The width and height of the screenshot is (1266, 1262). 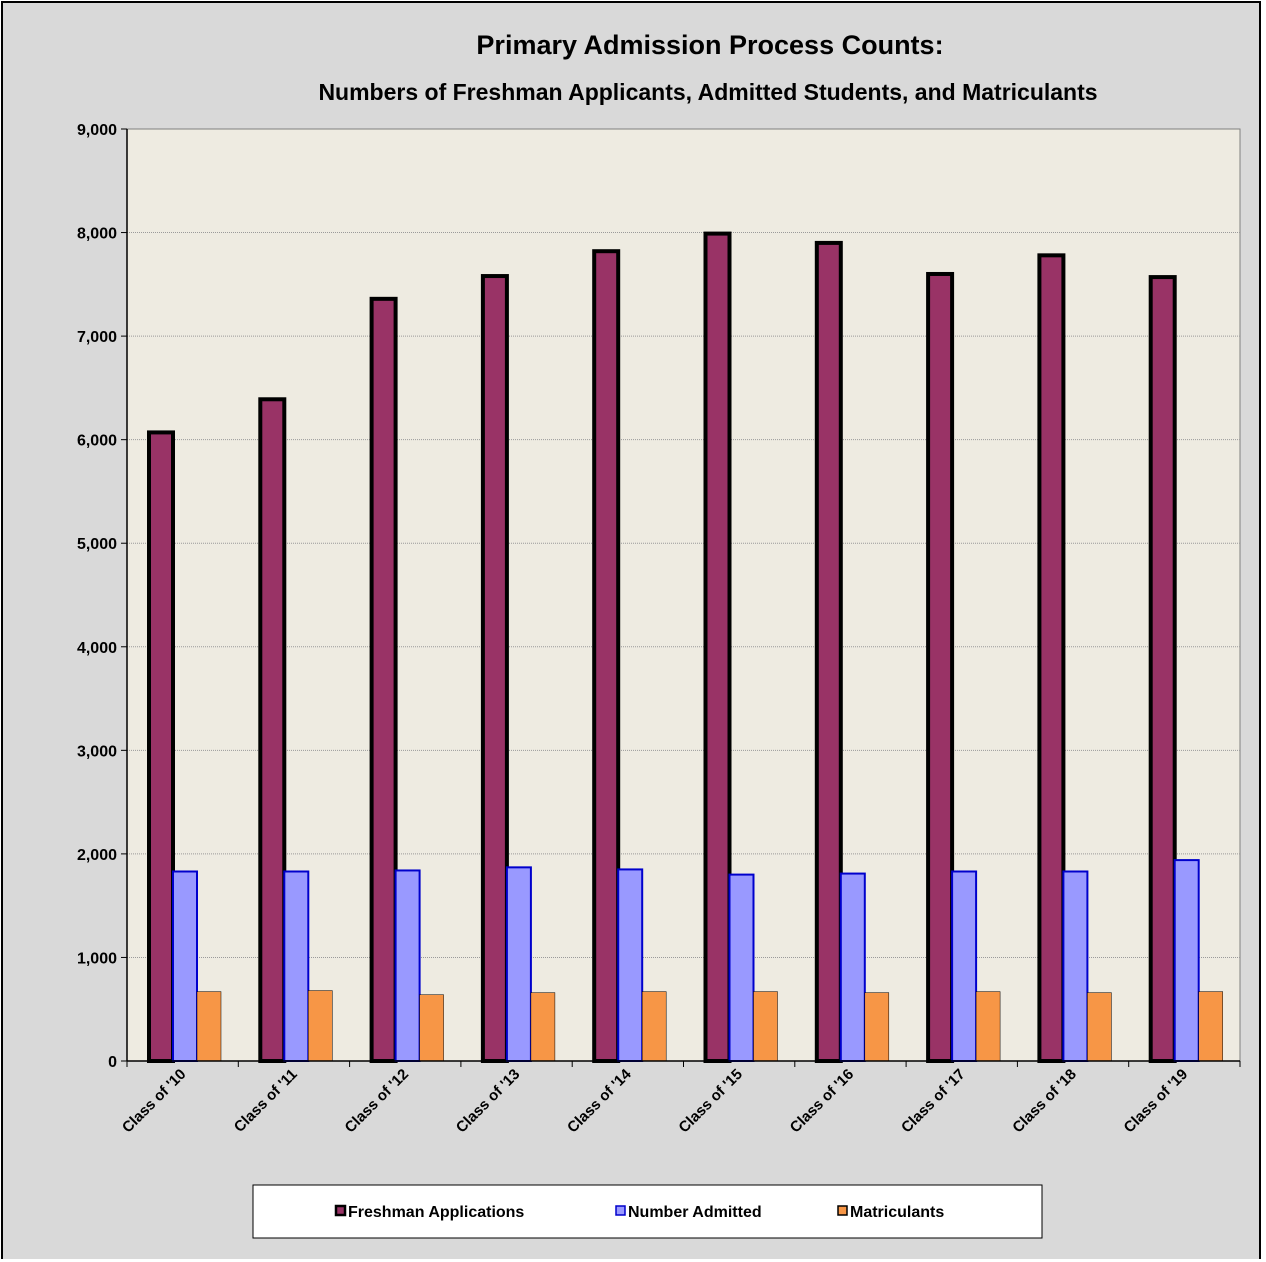 What do you see at coordinates (97, 751) in the screenshot?
I see `y-tick-label: 3,000` at bounding box center [97, 751].